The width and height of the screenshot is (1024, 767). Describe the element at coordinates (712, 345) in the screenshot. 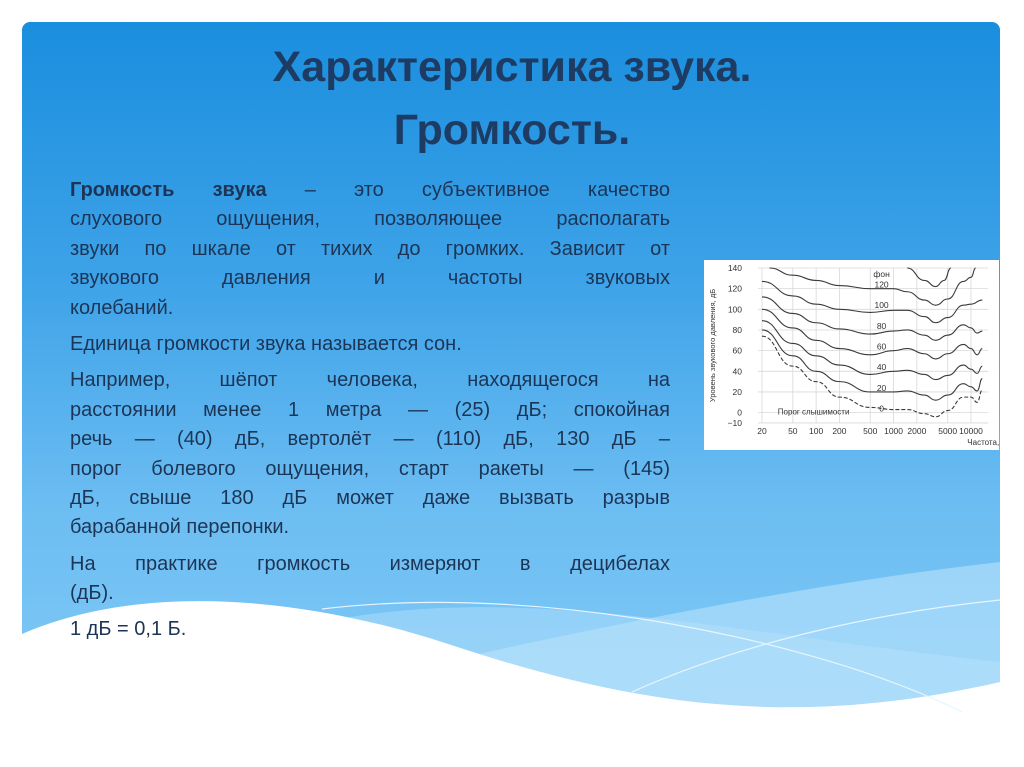

I see `y-axis-label: Уровень звукового давления, дБ` at that location.